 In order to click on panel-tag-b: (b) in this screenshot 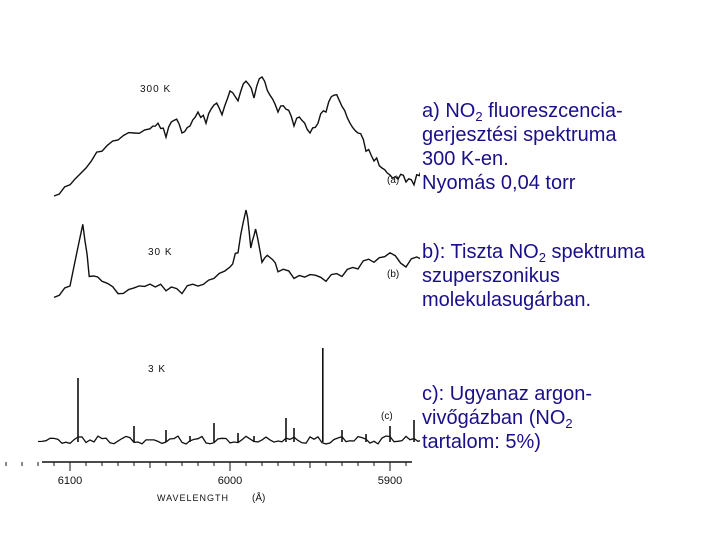, I will do `click(393, 274)`.